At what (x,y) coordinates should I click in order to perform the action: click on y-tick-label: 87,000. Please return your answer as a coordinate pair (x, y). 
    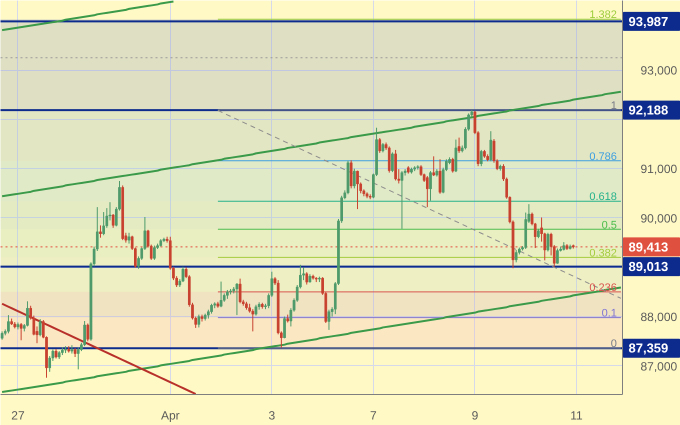
    Looking at the image, I should click on (659, 366).